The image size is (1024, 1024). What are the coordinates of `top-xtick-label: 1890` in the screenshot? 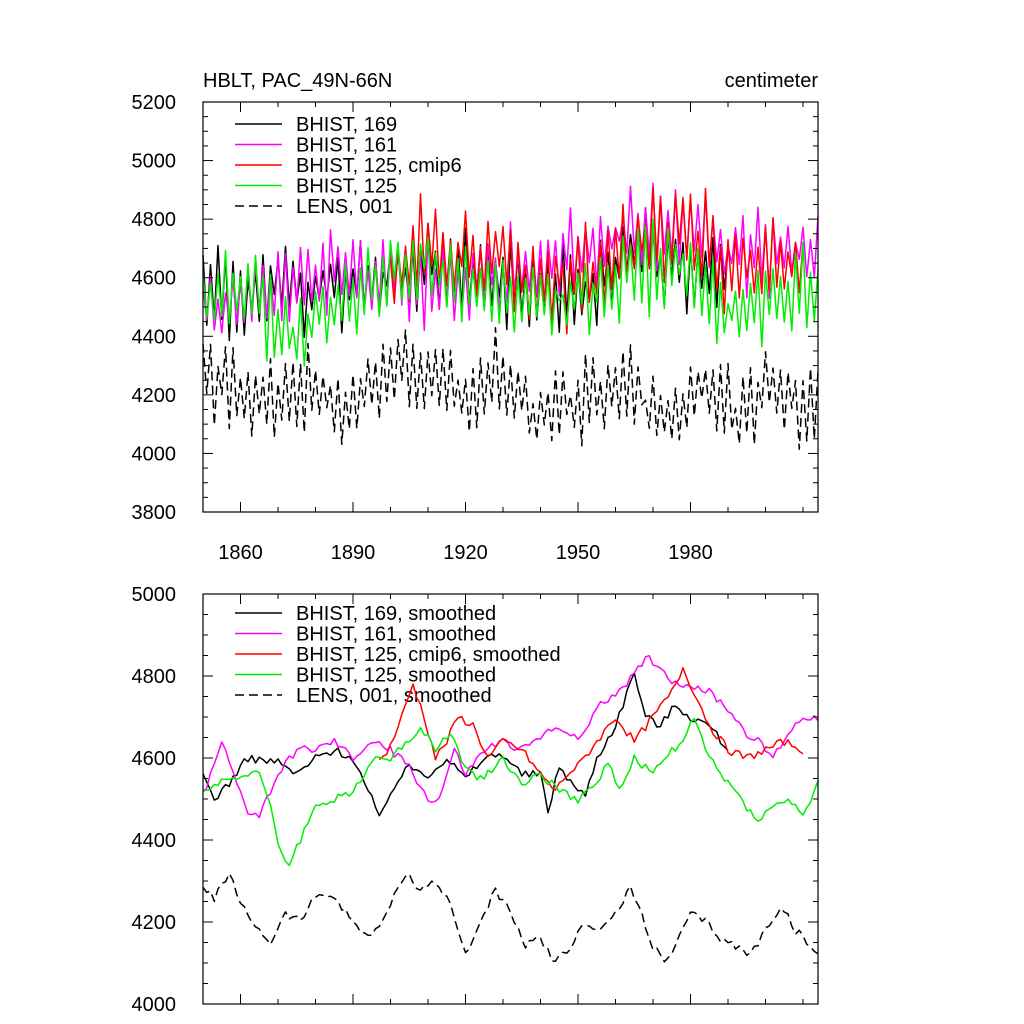 It's located at (353, 553).